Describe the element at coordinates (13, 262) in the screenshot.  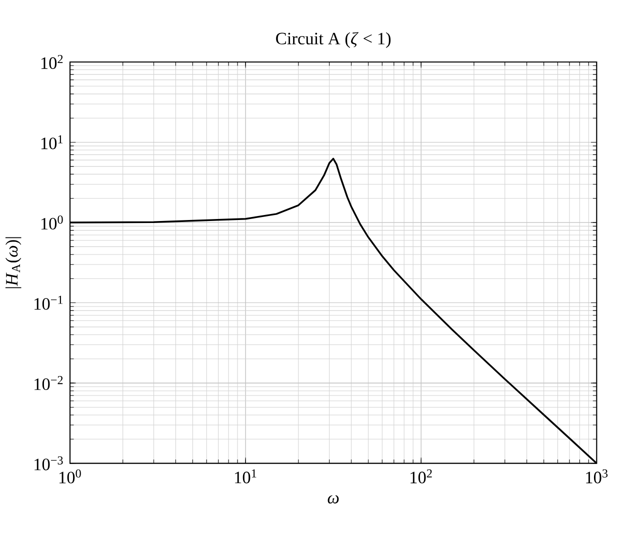
I see `y-axis-title: |H$_{A}$(ω)|` at that location.